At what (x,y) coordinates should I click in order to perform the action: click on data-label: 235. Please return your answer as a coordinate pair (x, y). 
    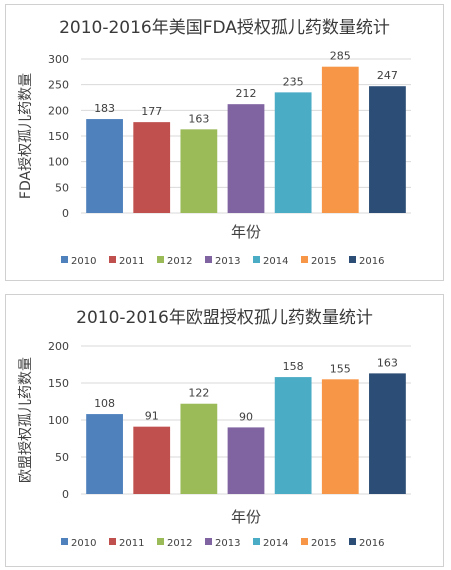
    Looking at the image, I should click on (293, 81).